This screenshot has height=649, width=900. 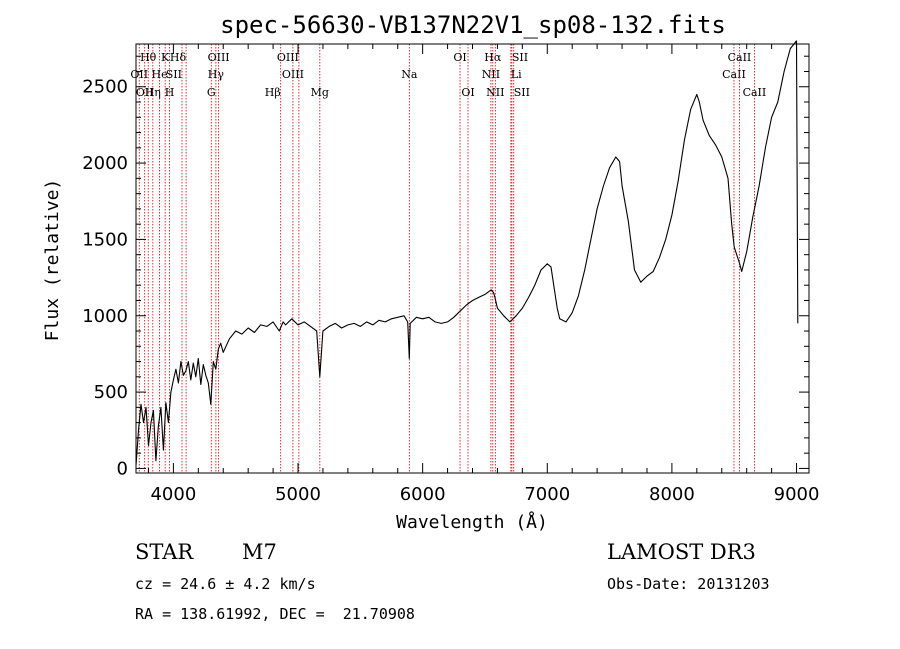 I want to click on y-tick-label-2: 1000, so click(x=105, y=316).